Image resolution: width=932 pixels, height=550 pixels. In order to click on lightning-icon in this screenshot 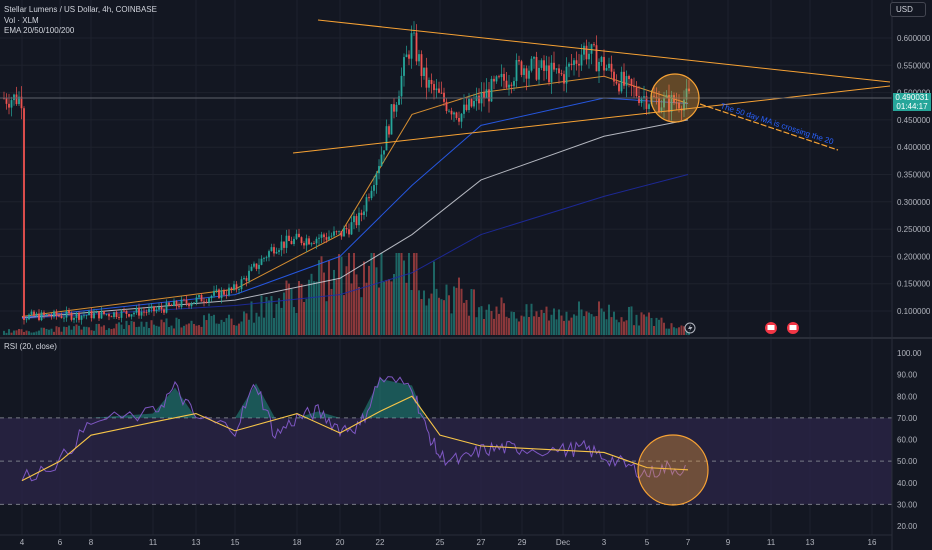, I will do `click(690, 328)`.